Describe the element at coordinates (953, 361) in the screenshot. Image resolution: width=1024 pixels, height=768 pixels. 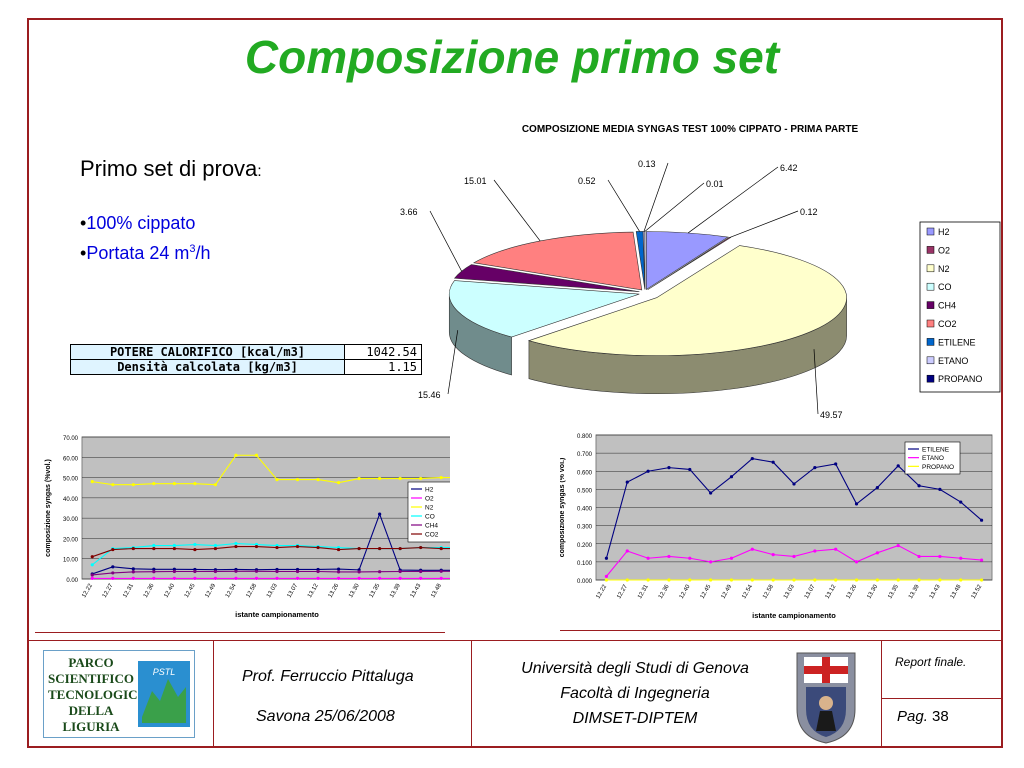
I see `legend-label-etano: ETANO` at that location.